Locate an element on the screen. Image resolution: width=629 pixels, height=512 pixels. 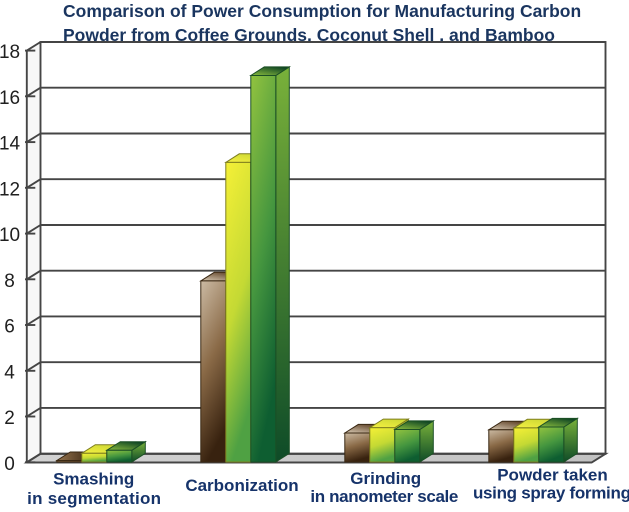
svg-text: Grinding is located at coordinates (385, 478).